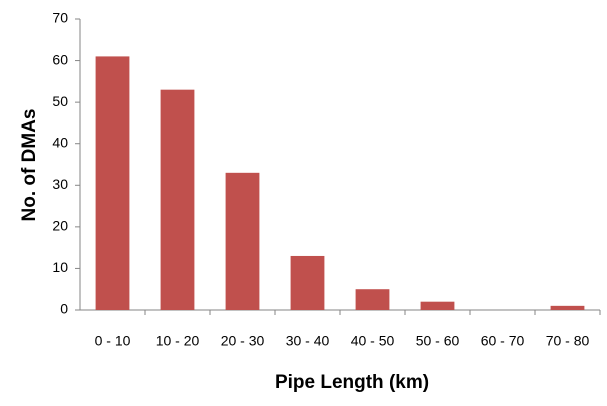 The height and width of the screenshot is (406, 607). What do you see at coordinates (373, 341) in the screenshot?
I see `x-tick-label: 40 - 50` at bounding box center [373, 341].